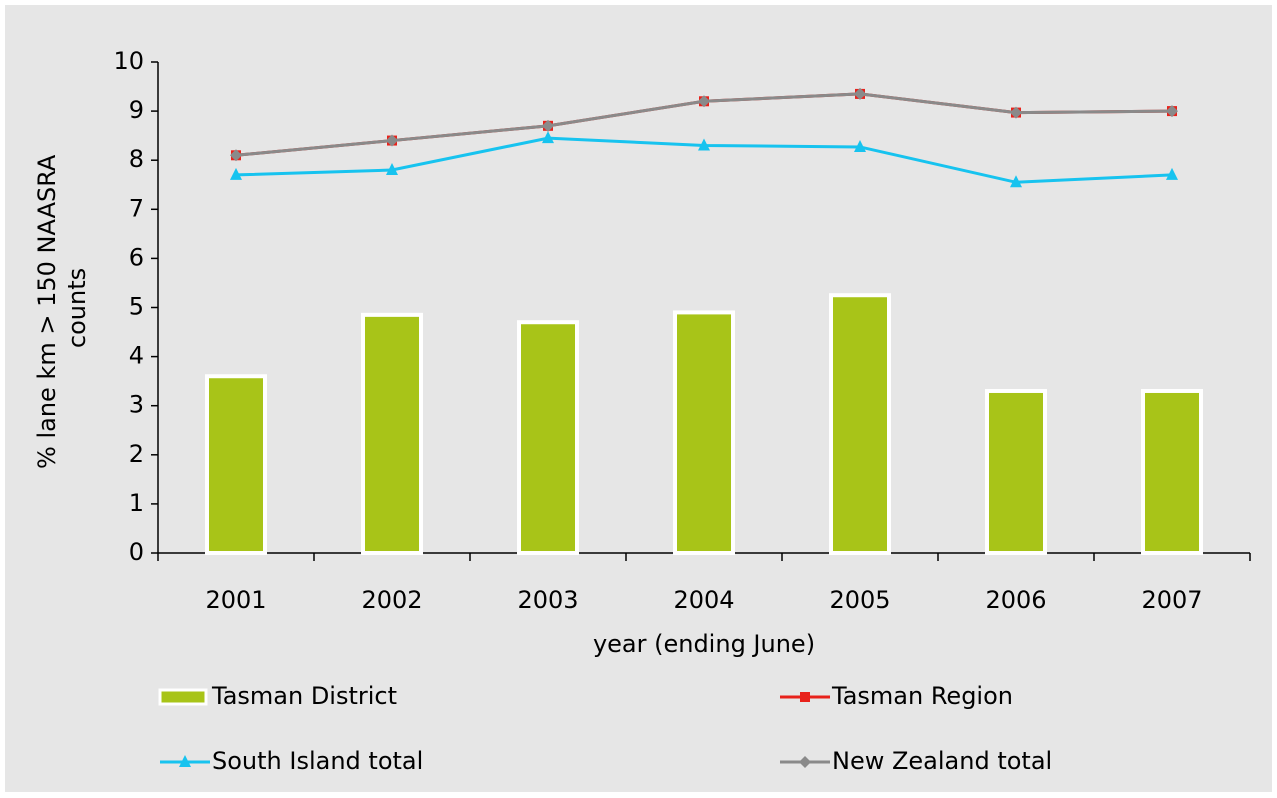 Image resolution: width=1277 pixels, height=798 pixels. What do you see at coordinates (703, 600) in the screenshot?
I see `x-tick-label: 2004` at bounding box center [703, 600].